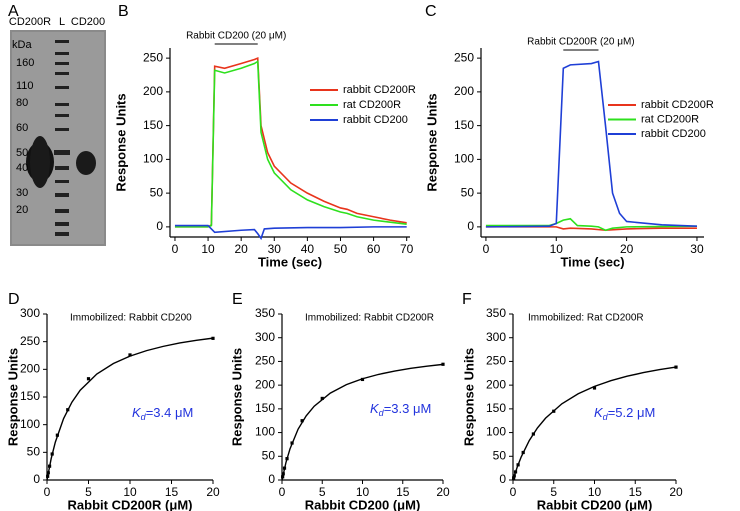 The width and height of the screenshot is (740, 511). Describe the element at coordinates (606, 417) in the screenshot. I see `kd-subscript: d` at that location.